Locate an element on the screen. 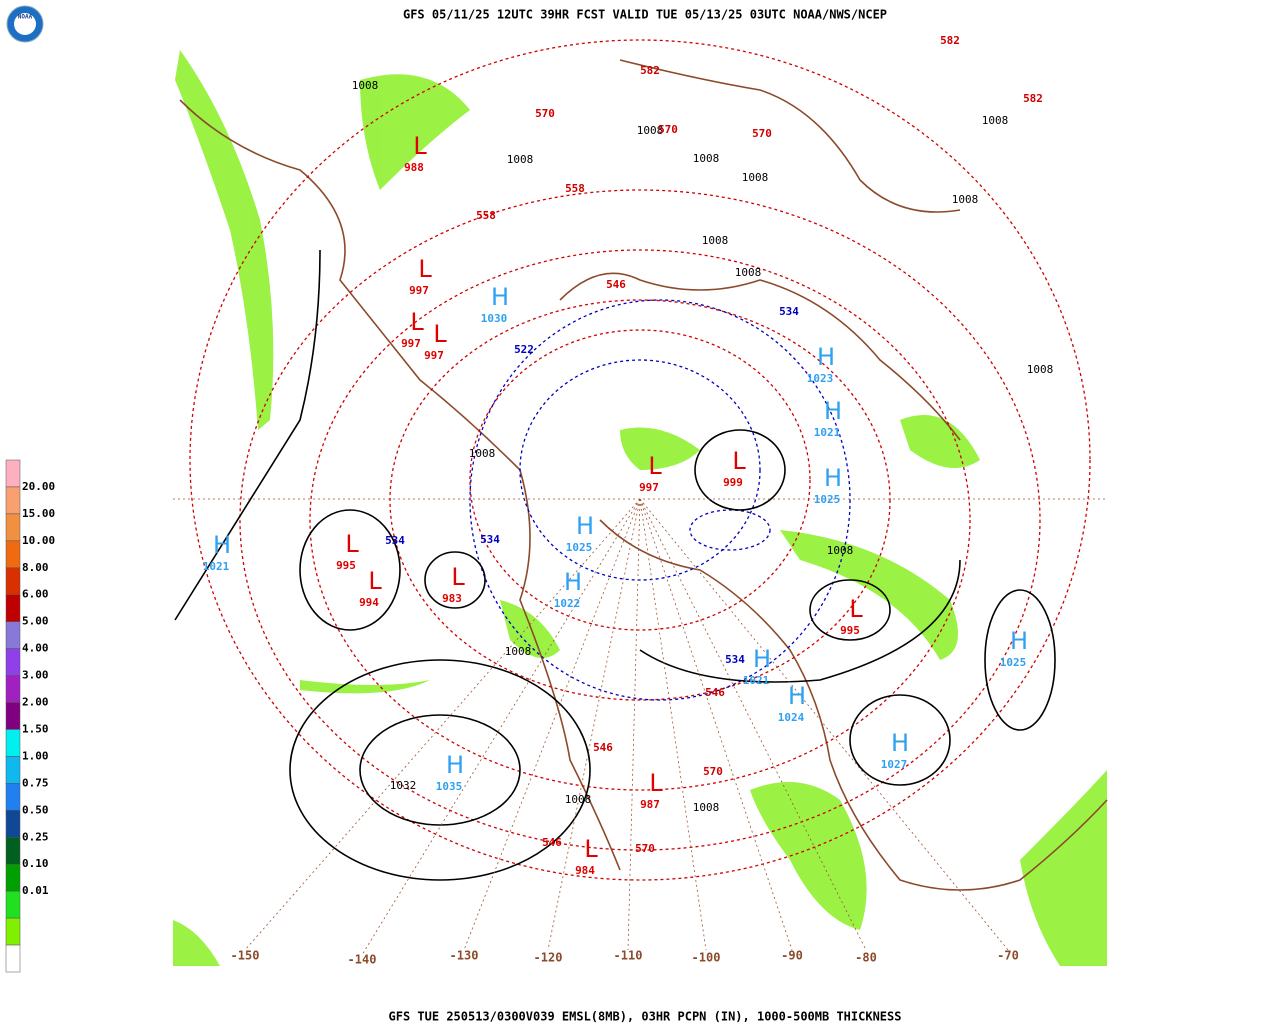 This screenshot has width=1280, height=1028. pressure-center-value: 1025 is located at coordinates (579, 547).